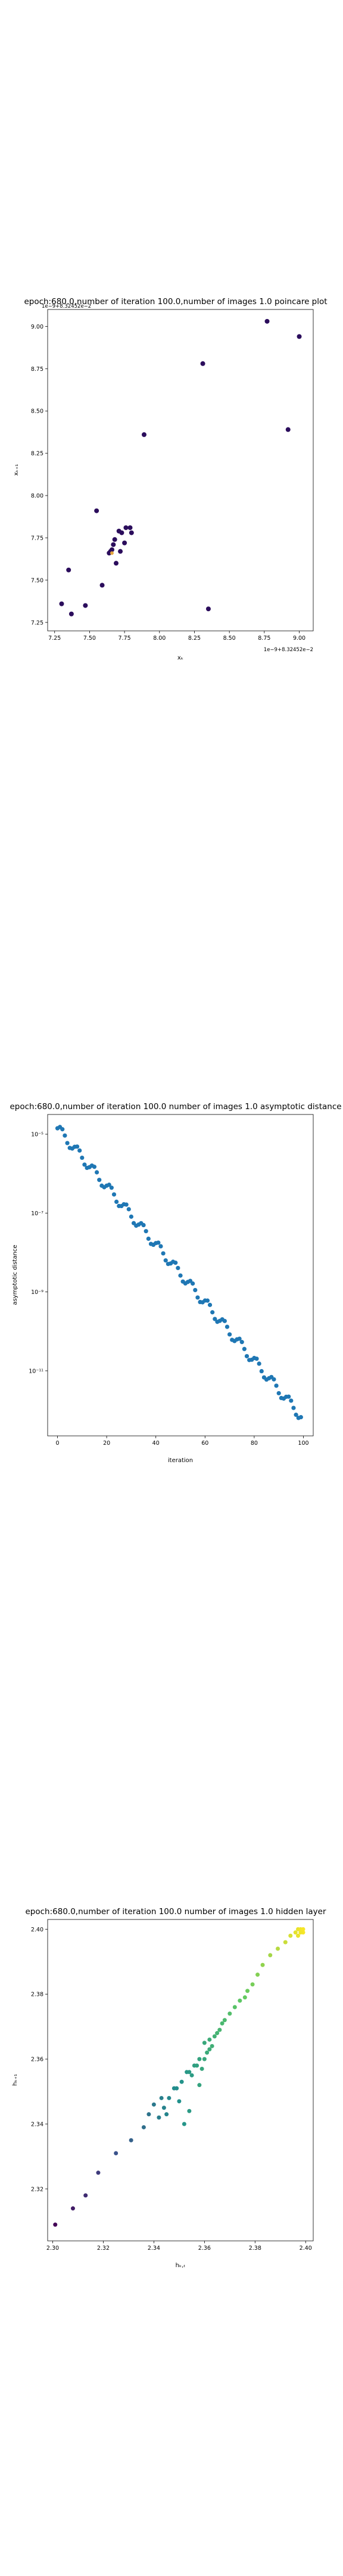 The image size is (343, 2576). Describe the element at coordinates (37, 454) in the screenshot. I see `y-tick-label: 8.25` at that location.